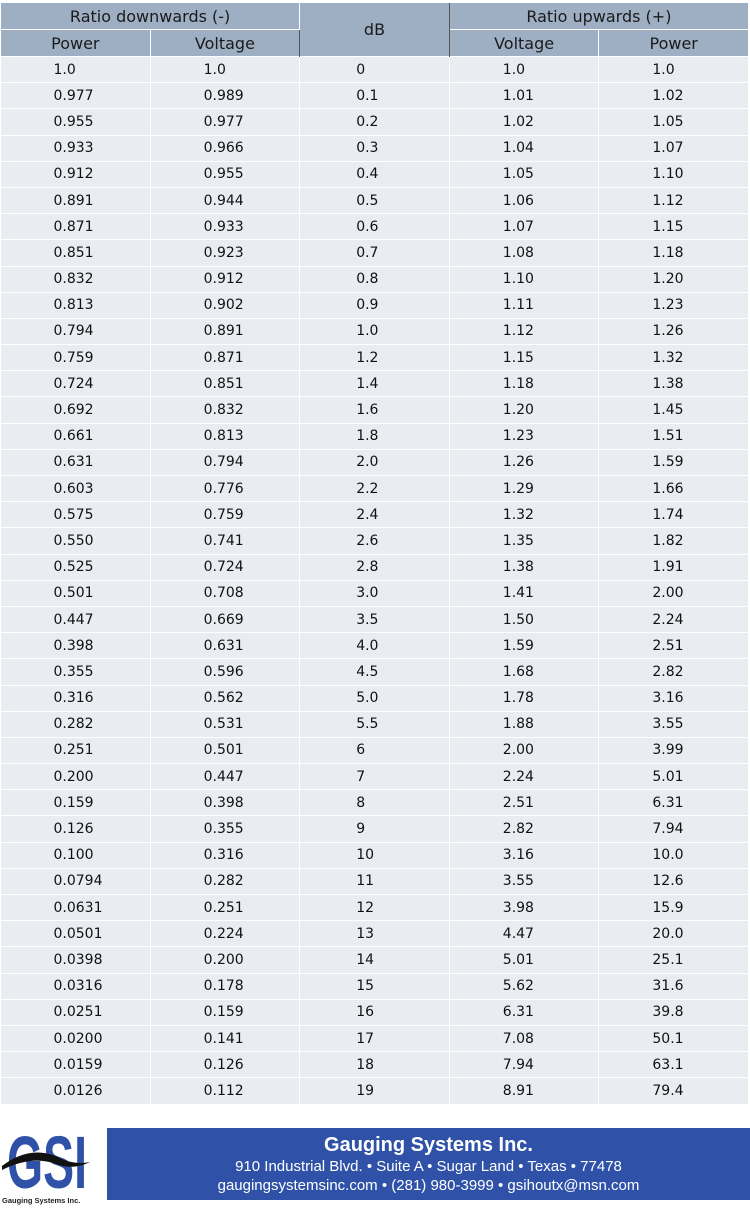  What do you see at coordinates (225, 934) in the screenshot?
I see `cell-down-voltage: 0.224` at bounding box center [225, 934].